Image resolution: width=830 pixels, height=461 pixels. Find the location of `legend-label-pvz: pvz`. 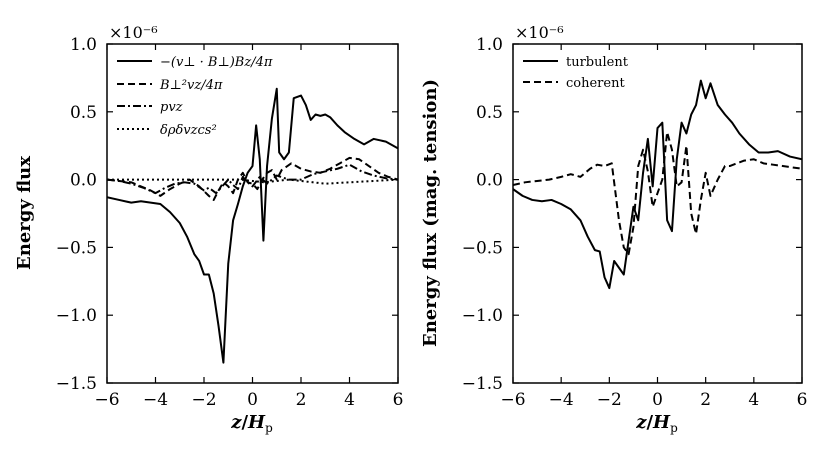

legend-label-pvz: pvz is located at coordinates (171, 107).